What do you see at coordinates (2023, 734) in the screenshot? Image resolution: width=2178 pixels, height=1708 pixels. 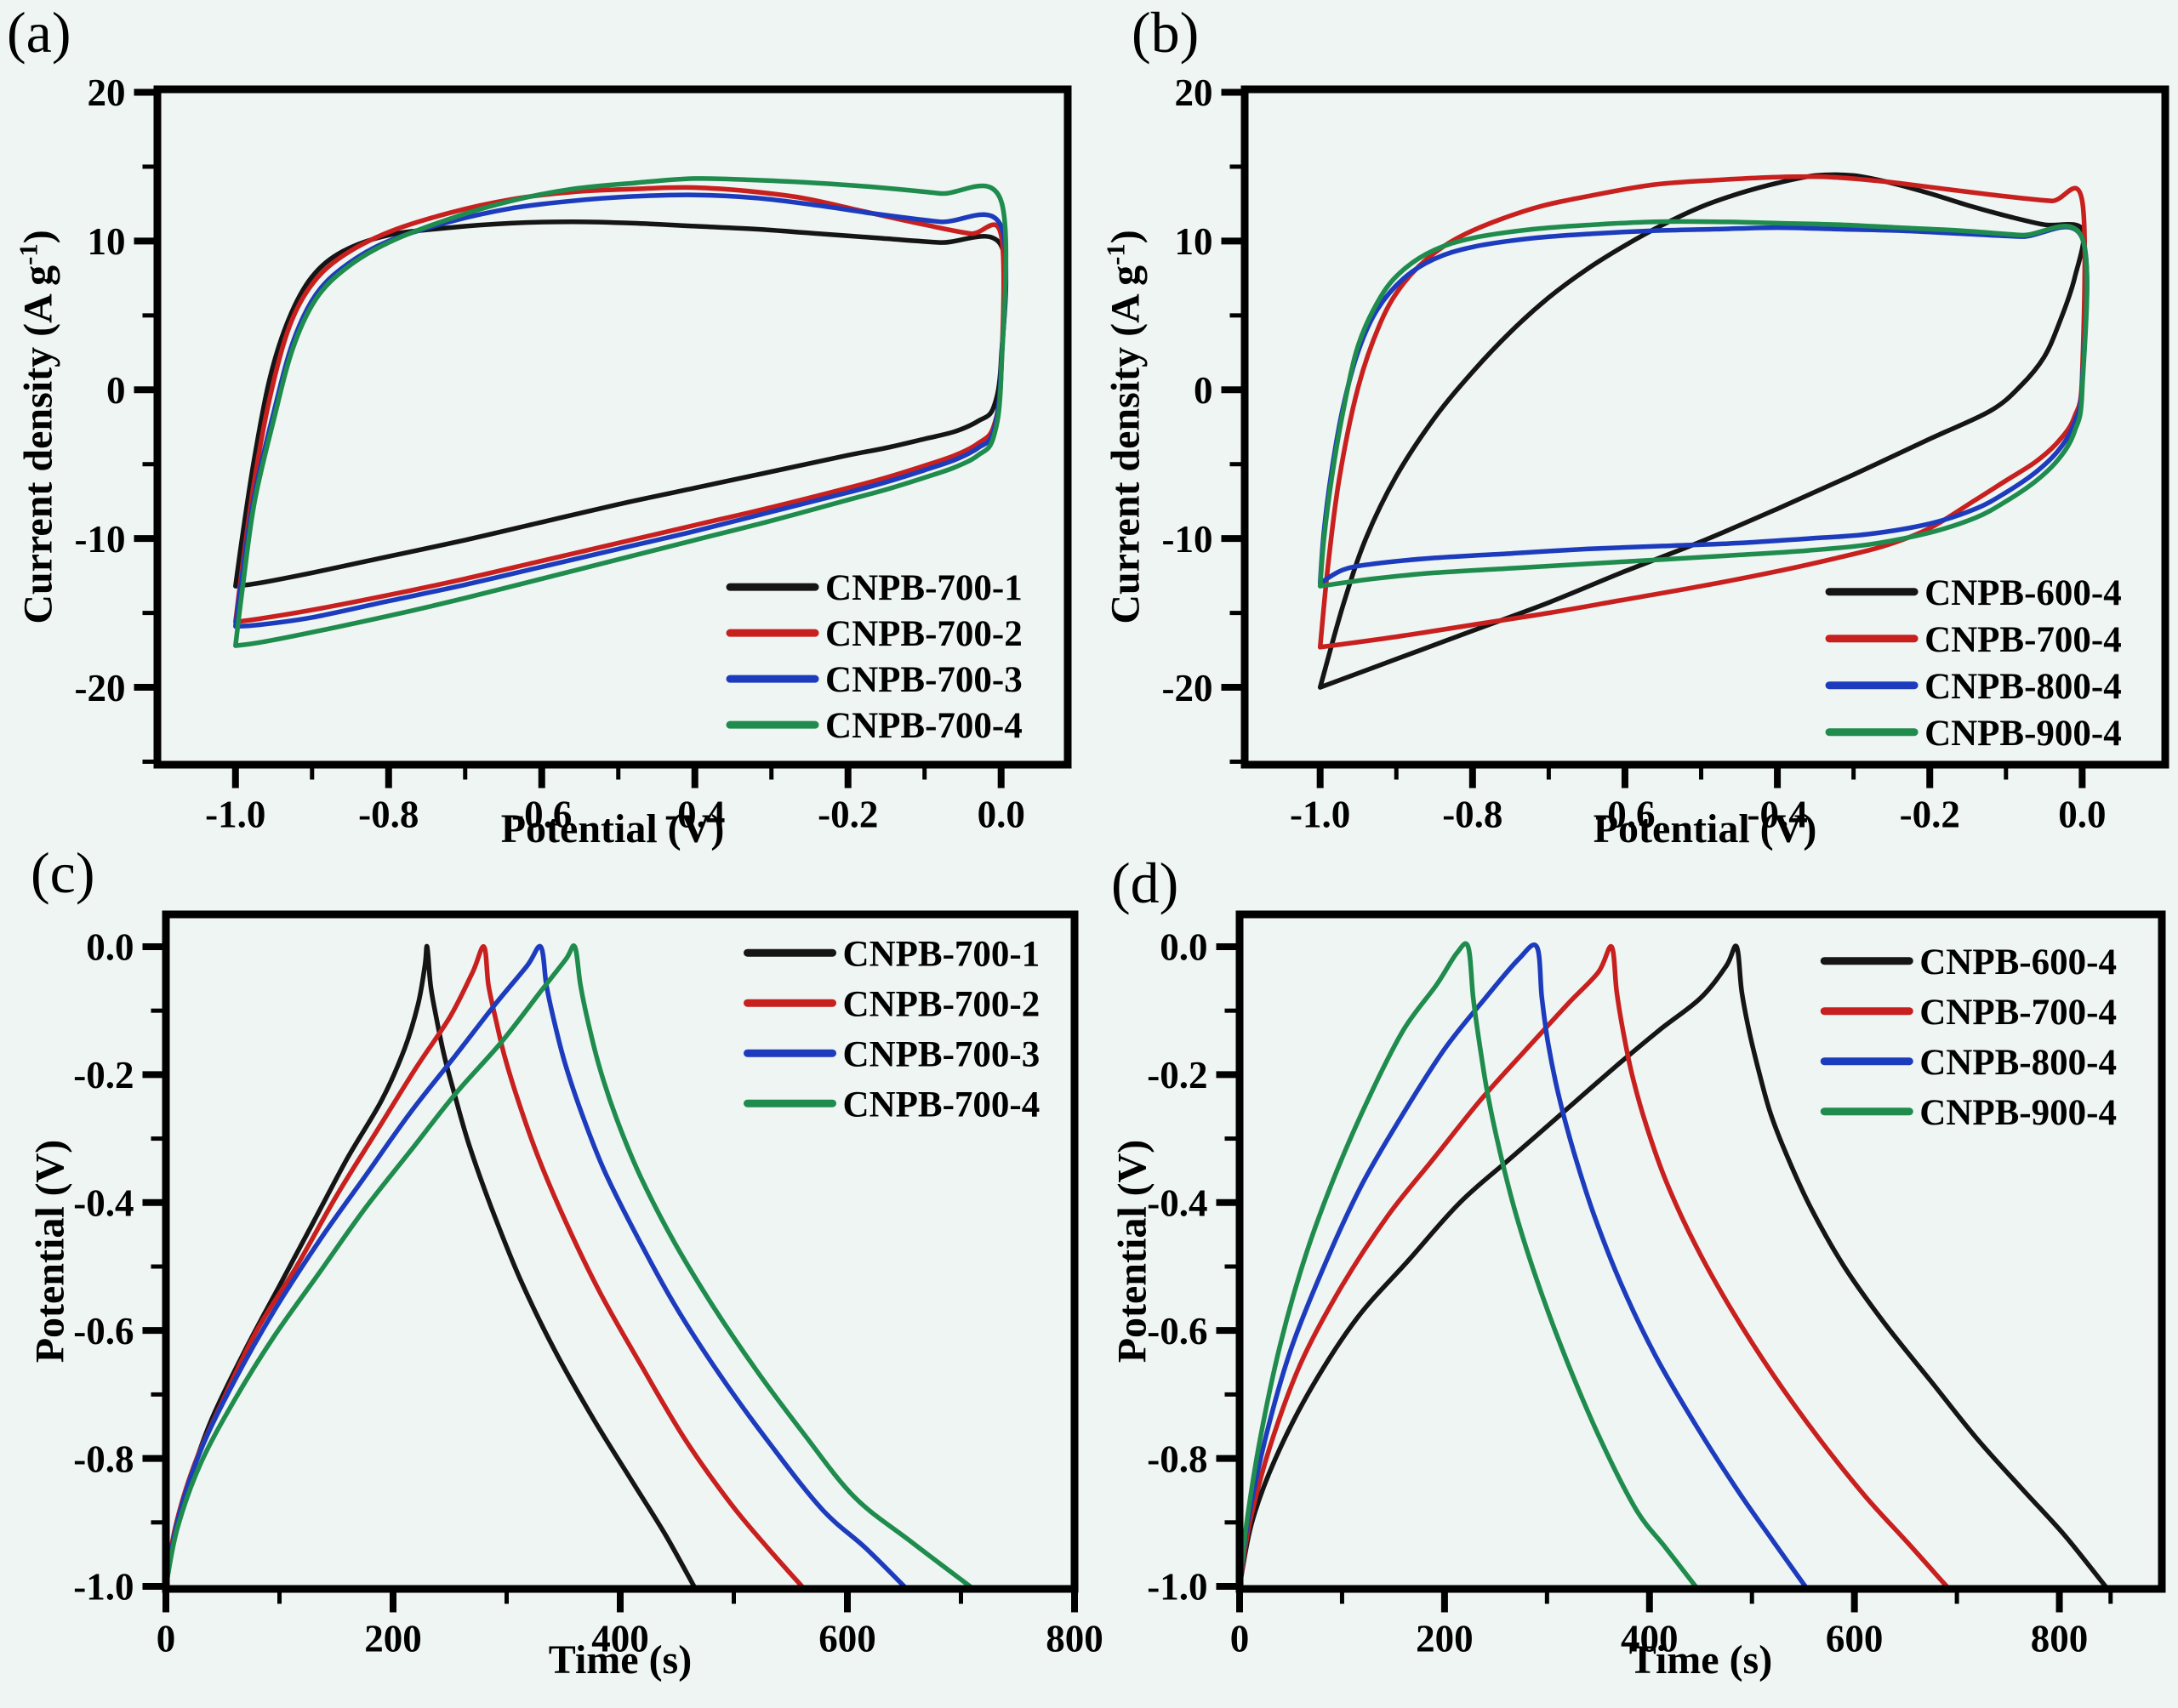 I see `legend-label-CNPB-900-4: CNPB-900-4` at bounding box center [2023, 734].